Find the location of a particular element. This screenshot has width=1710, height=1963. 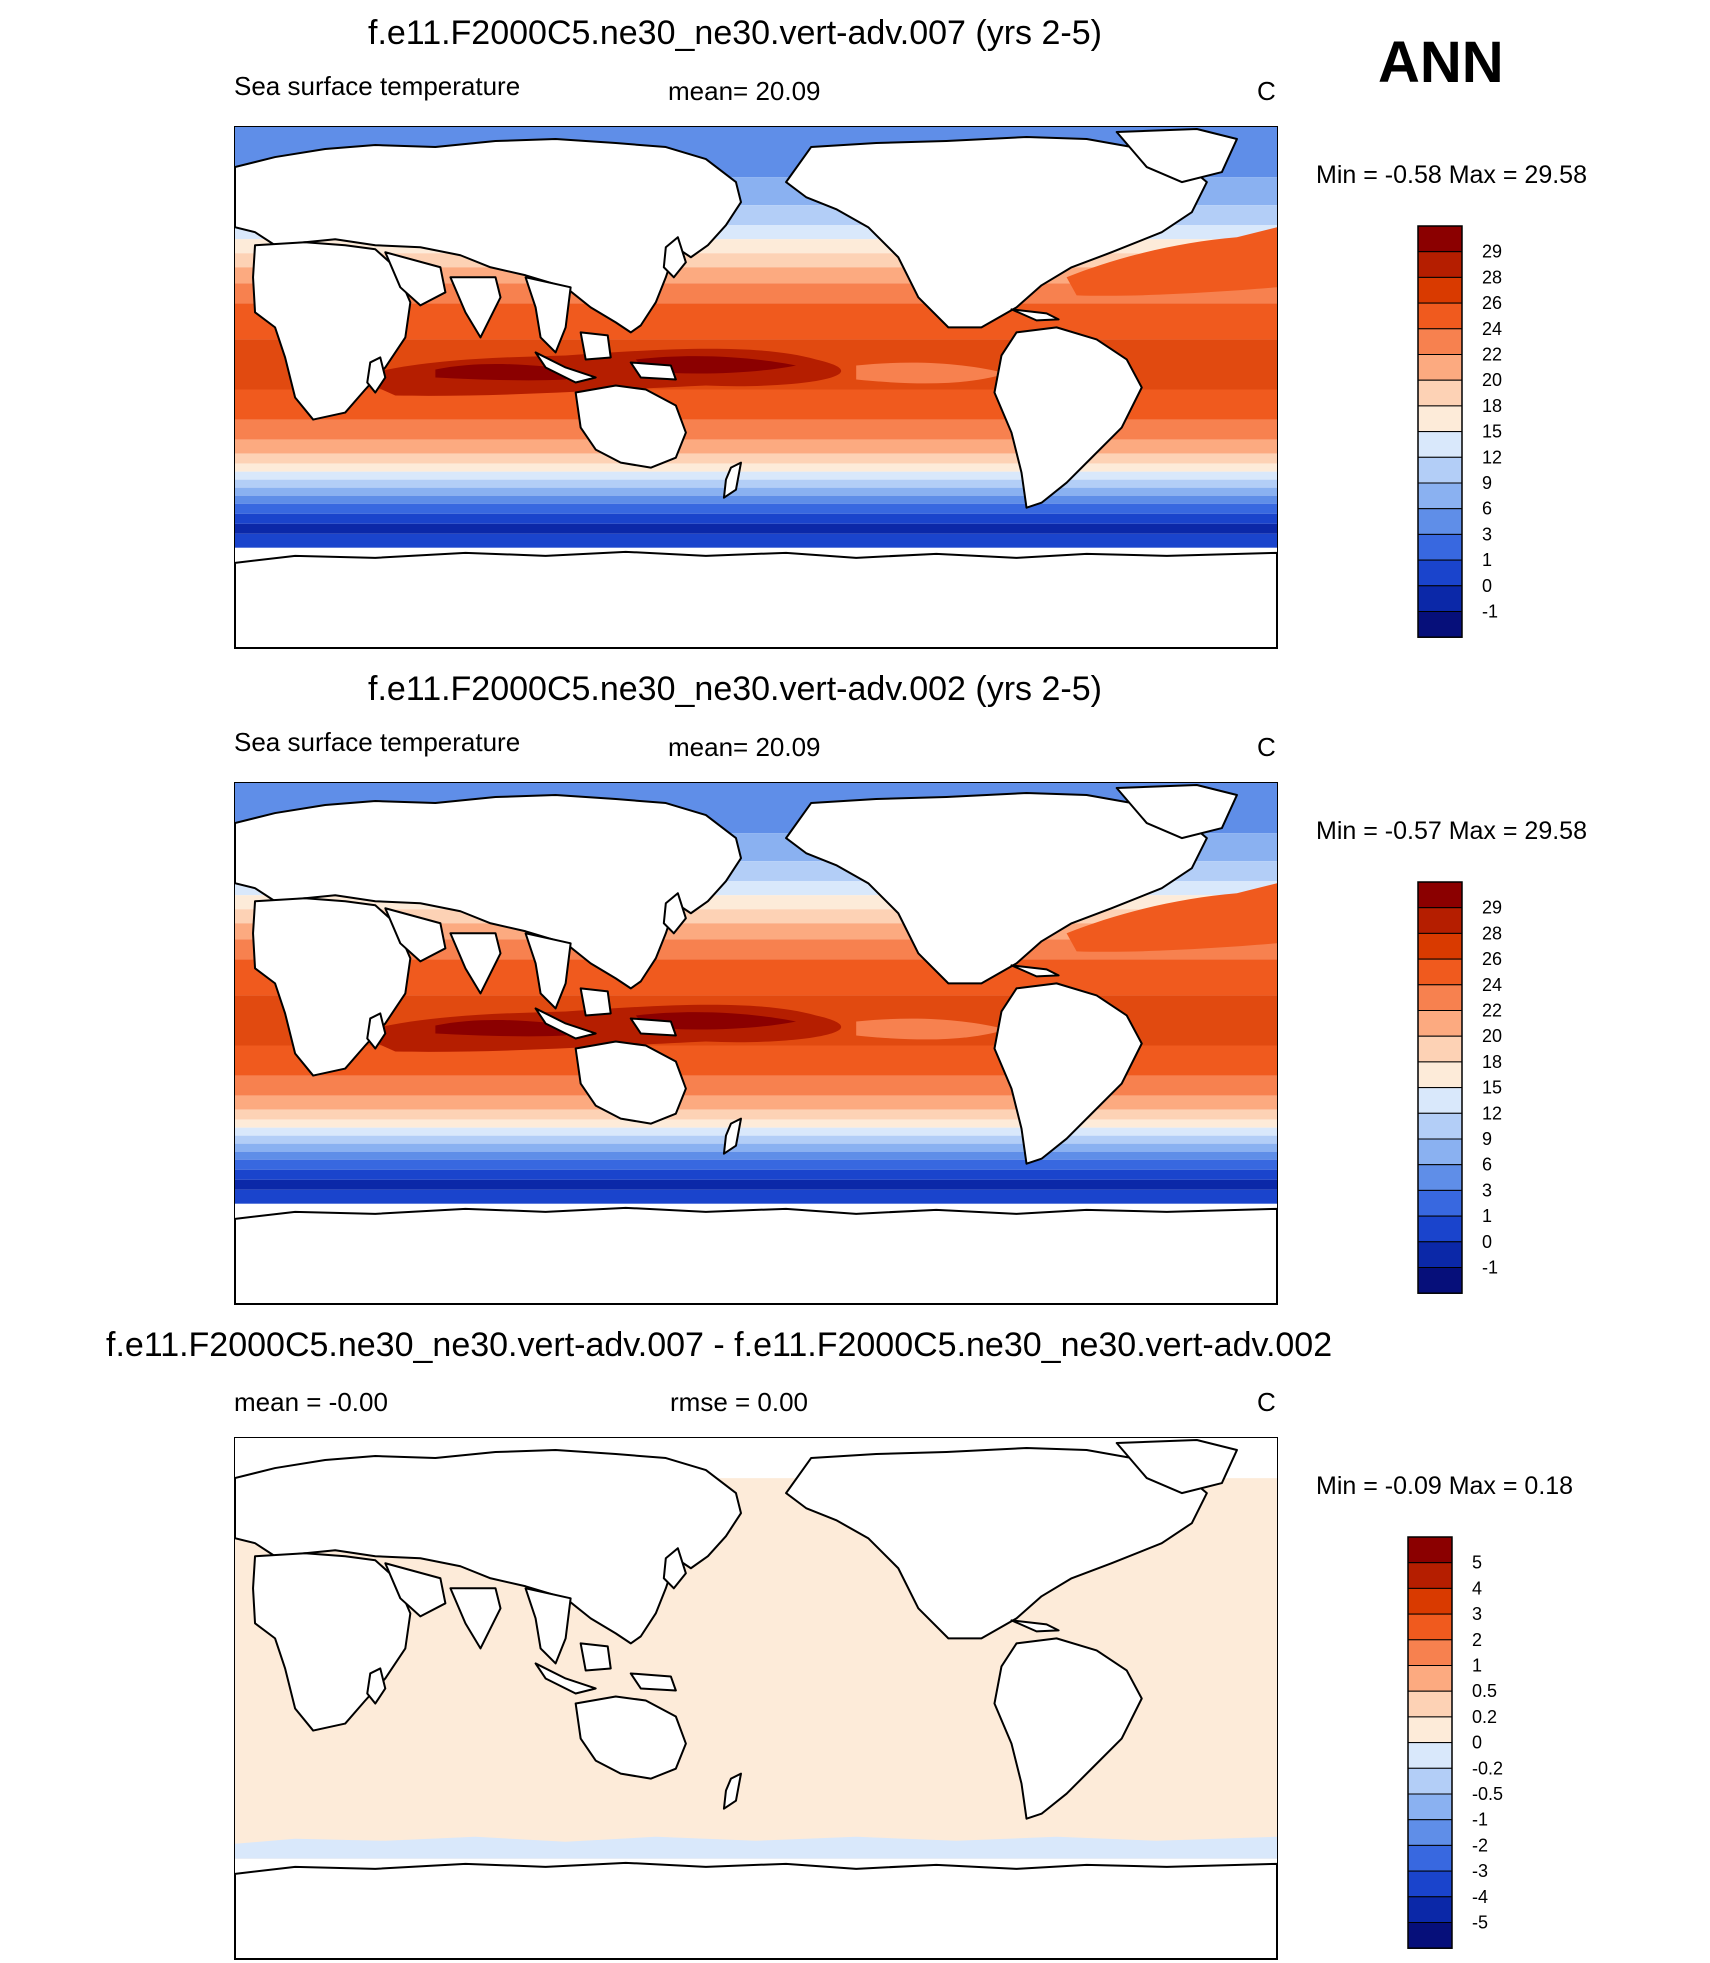

panel-3-colorbar: 5 4 3 2 1 0.5 0.2 0 -0.2 -0.5 -1 -2 -3 -4 -5 is located at coordinates (1467, 1743).